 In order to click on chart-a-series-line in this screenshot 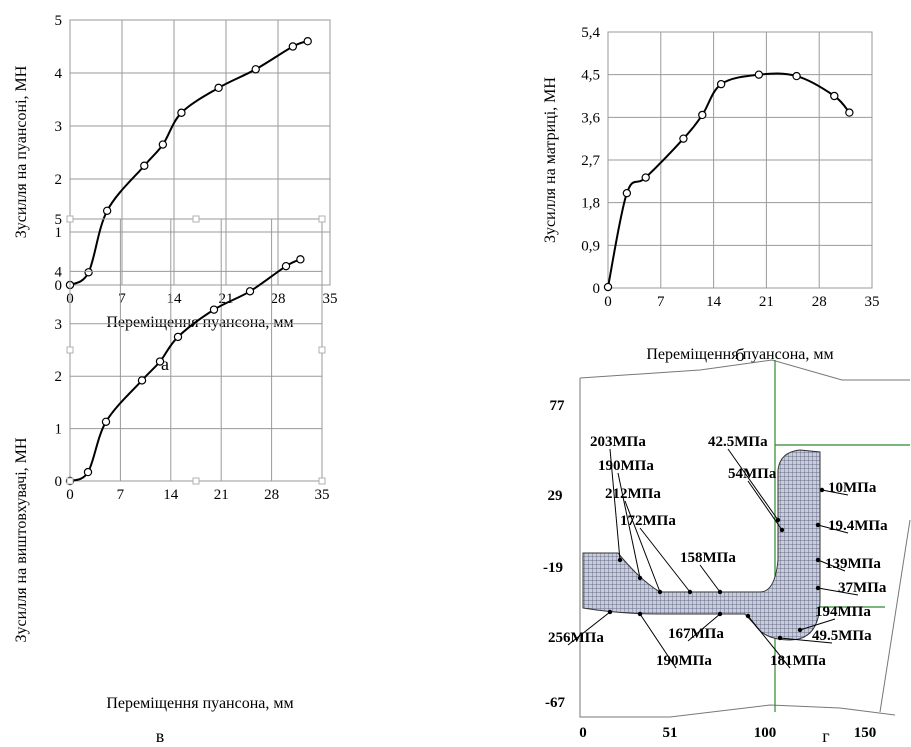, I will do `click(189, 163)`.